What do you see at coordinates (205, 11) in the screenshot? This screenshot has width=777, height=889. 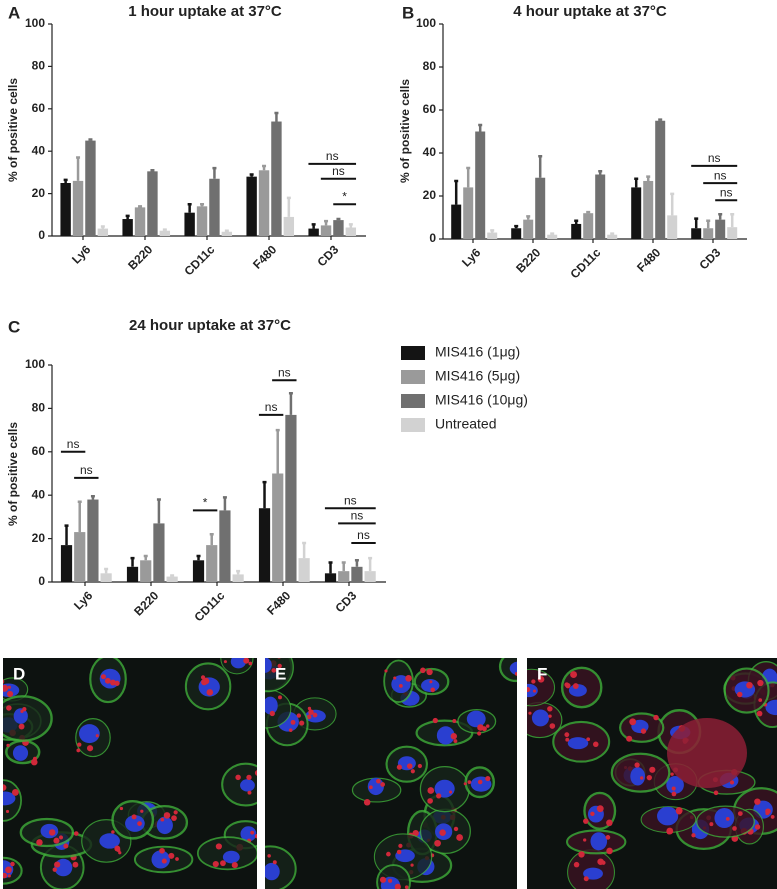 I see `chart-title: 1 hour uptake at 37°C` at bounding box center [205, 11].